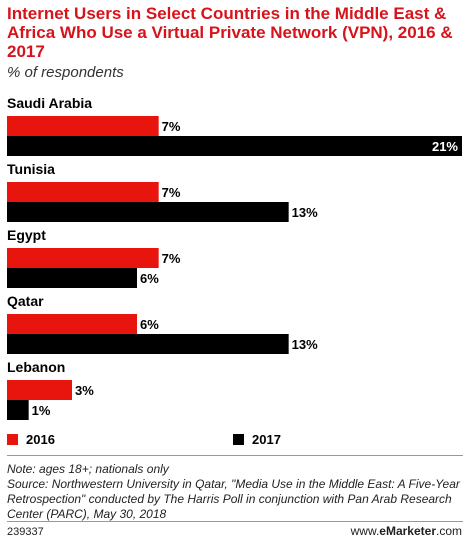 The height and width of the screenshot is (545, 470). What do you see at coordinates (84, 390) in the screenshot?
I see `value-label-lebanon-2016: 3%` at bounding box center [84, 390].